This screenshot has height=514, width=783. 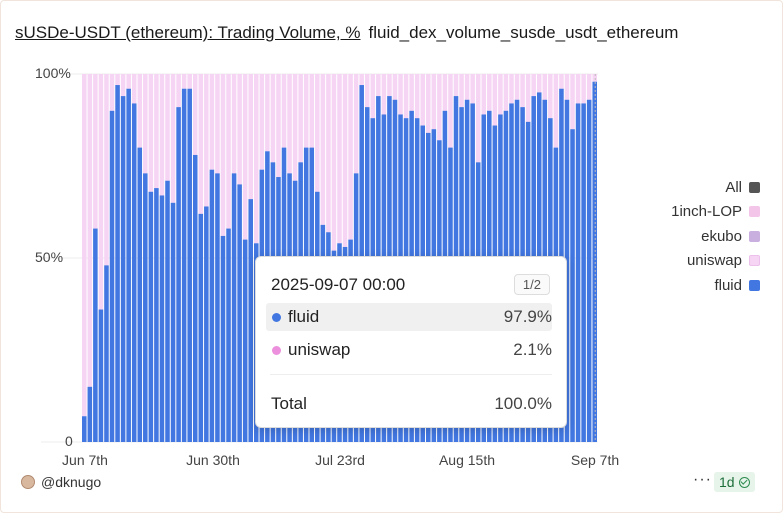 I want to click on tooltip-date: 2025-09-07 00:00, so click(x=338, y=284).